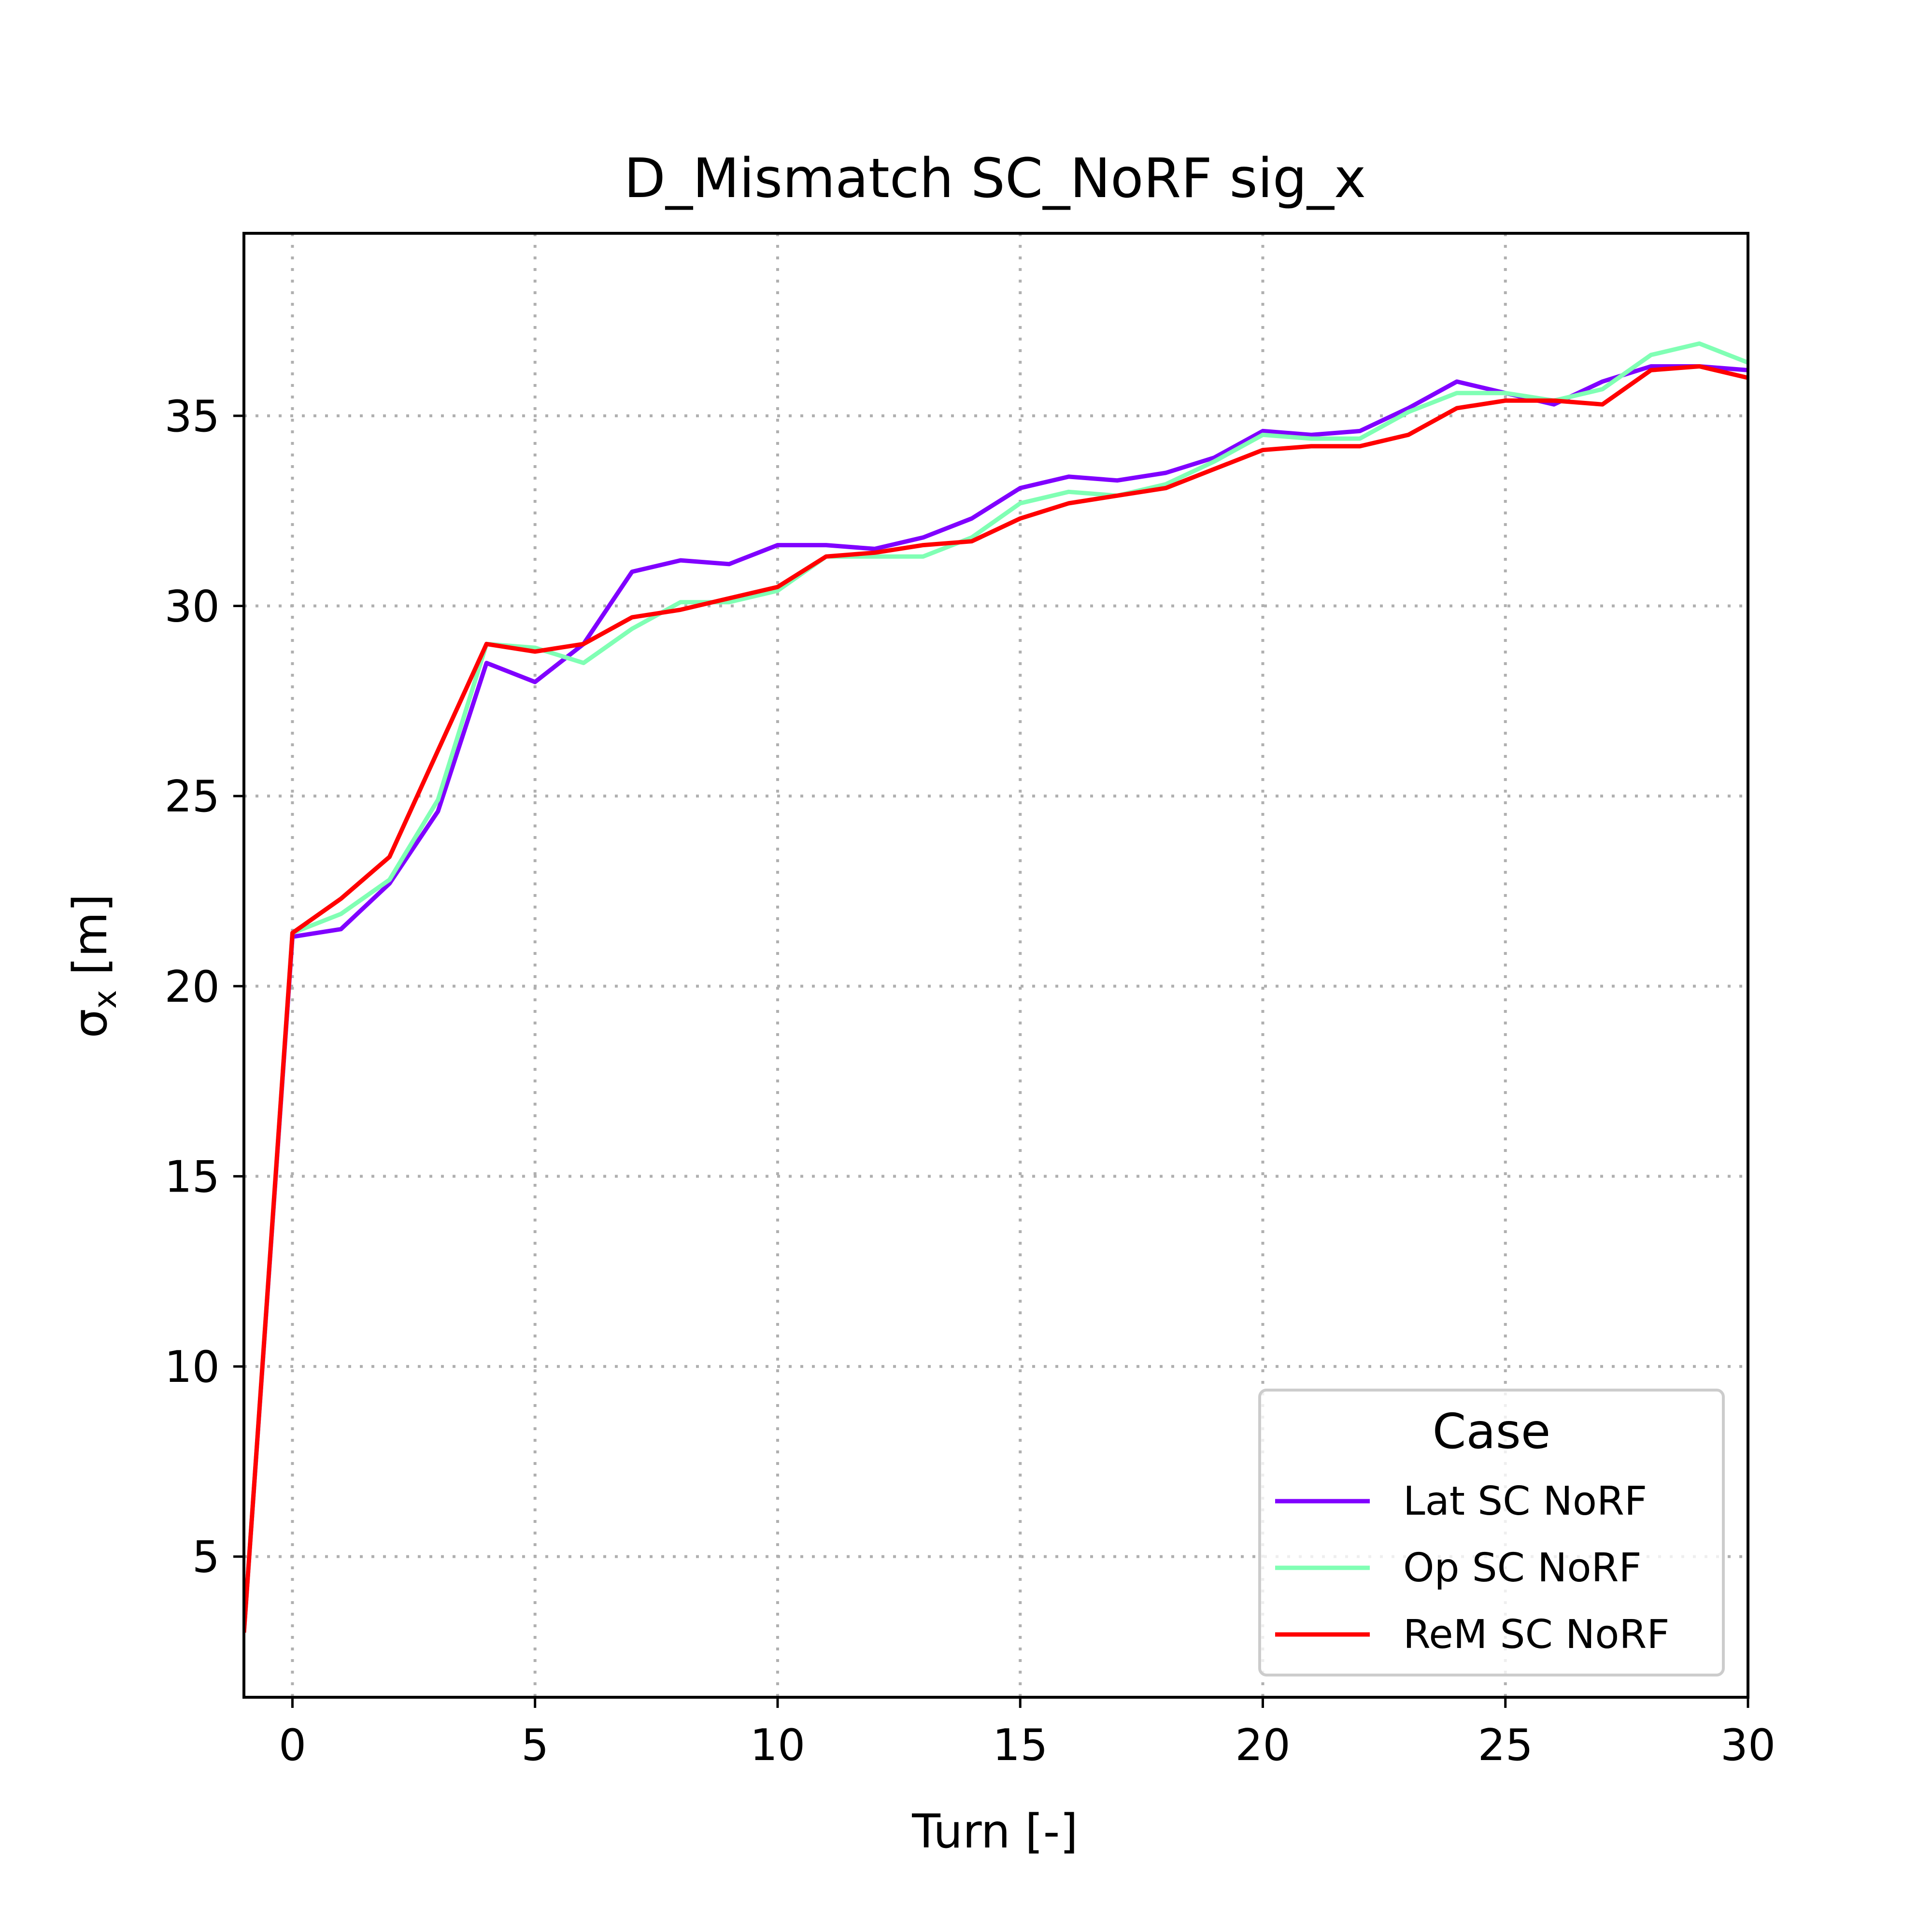  Describe the element at coordinates (535, 1745) in the screenshot. I see `x-tick-label-1: 5` at that location.